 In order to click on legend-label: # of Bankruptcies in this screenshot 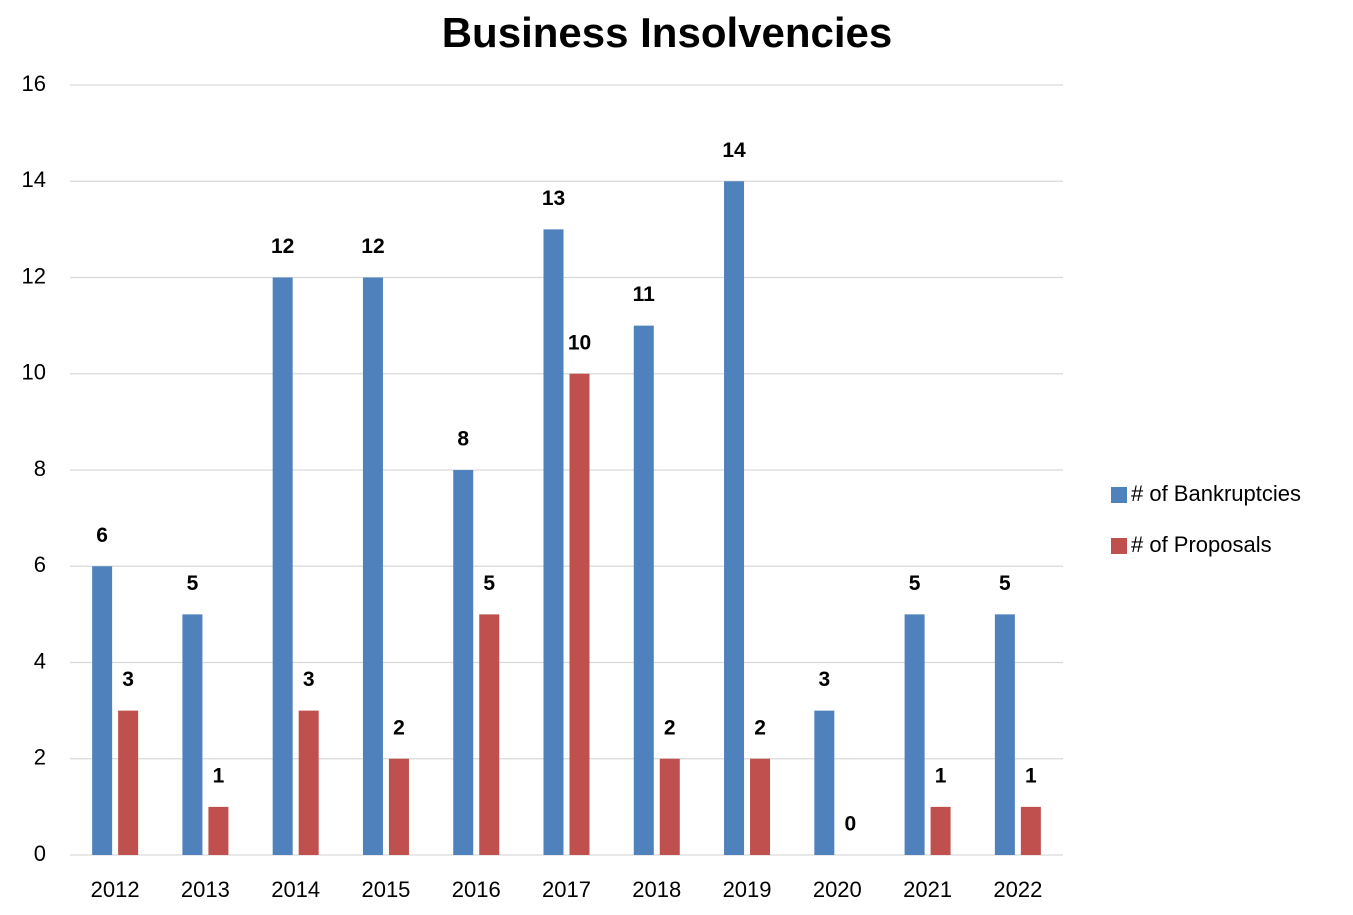, I will do `click(1216, 493)`.